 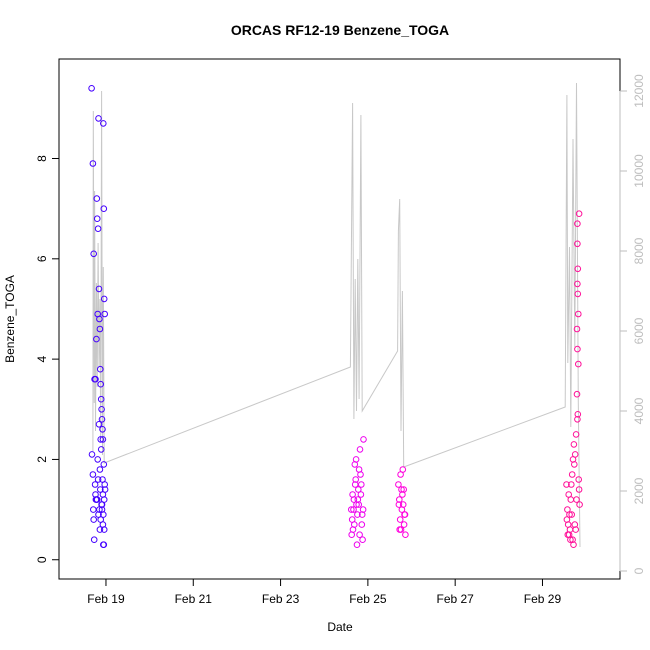 What do you see at coordinates (632, 324) in the screenshot?
I see `y2-axis: 0 2000 4000 6000 8000 10000 12000` at bounding box center [632, 324].